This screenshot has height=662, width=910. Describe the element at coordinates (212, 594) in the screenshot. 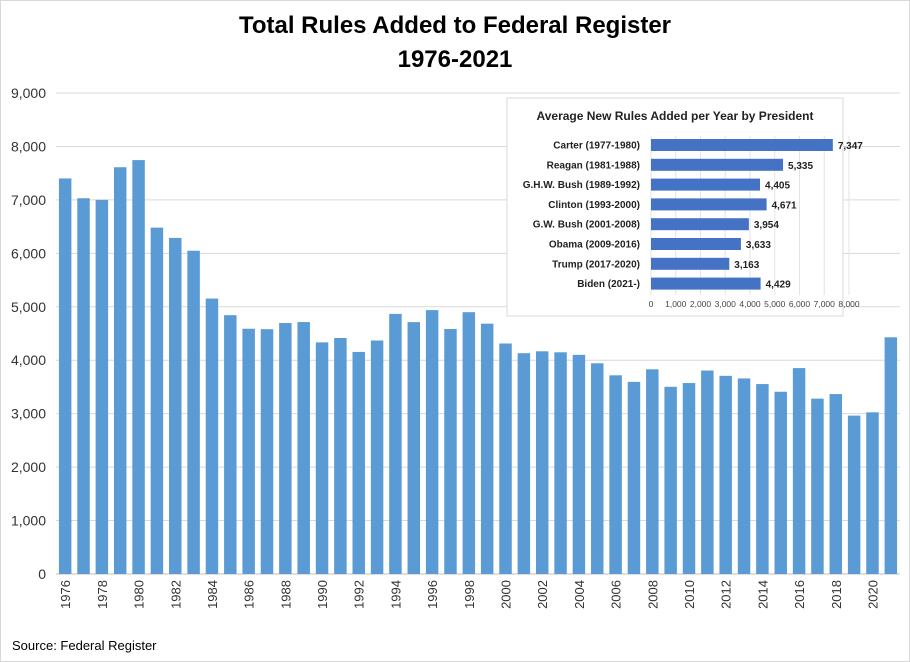

I see `x-tick-label: 1984` at that location.